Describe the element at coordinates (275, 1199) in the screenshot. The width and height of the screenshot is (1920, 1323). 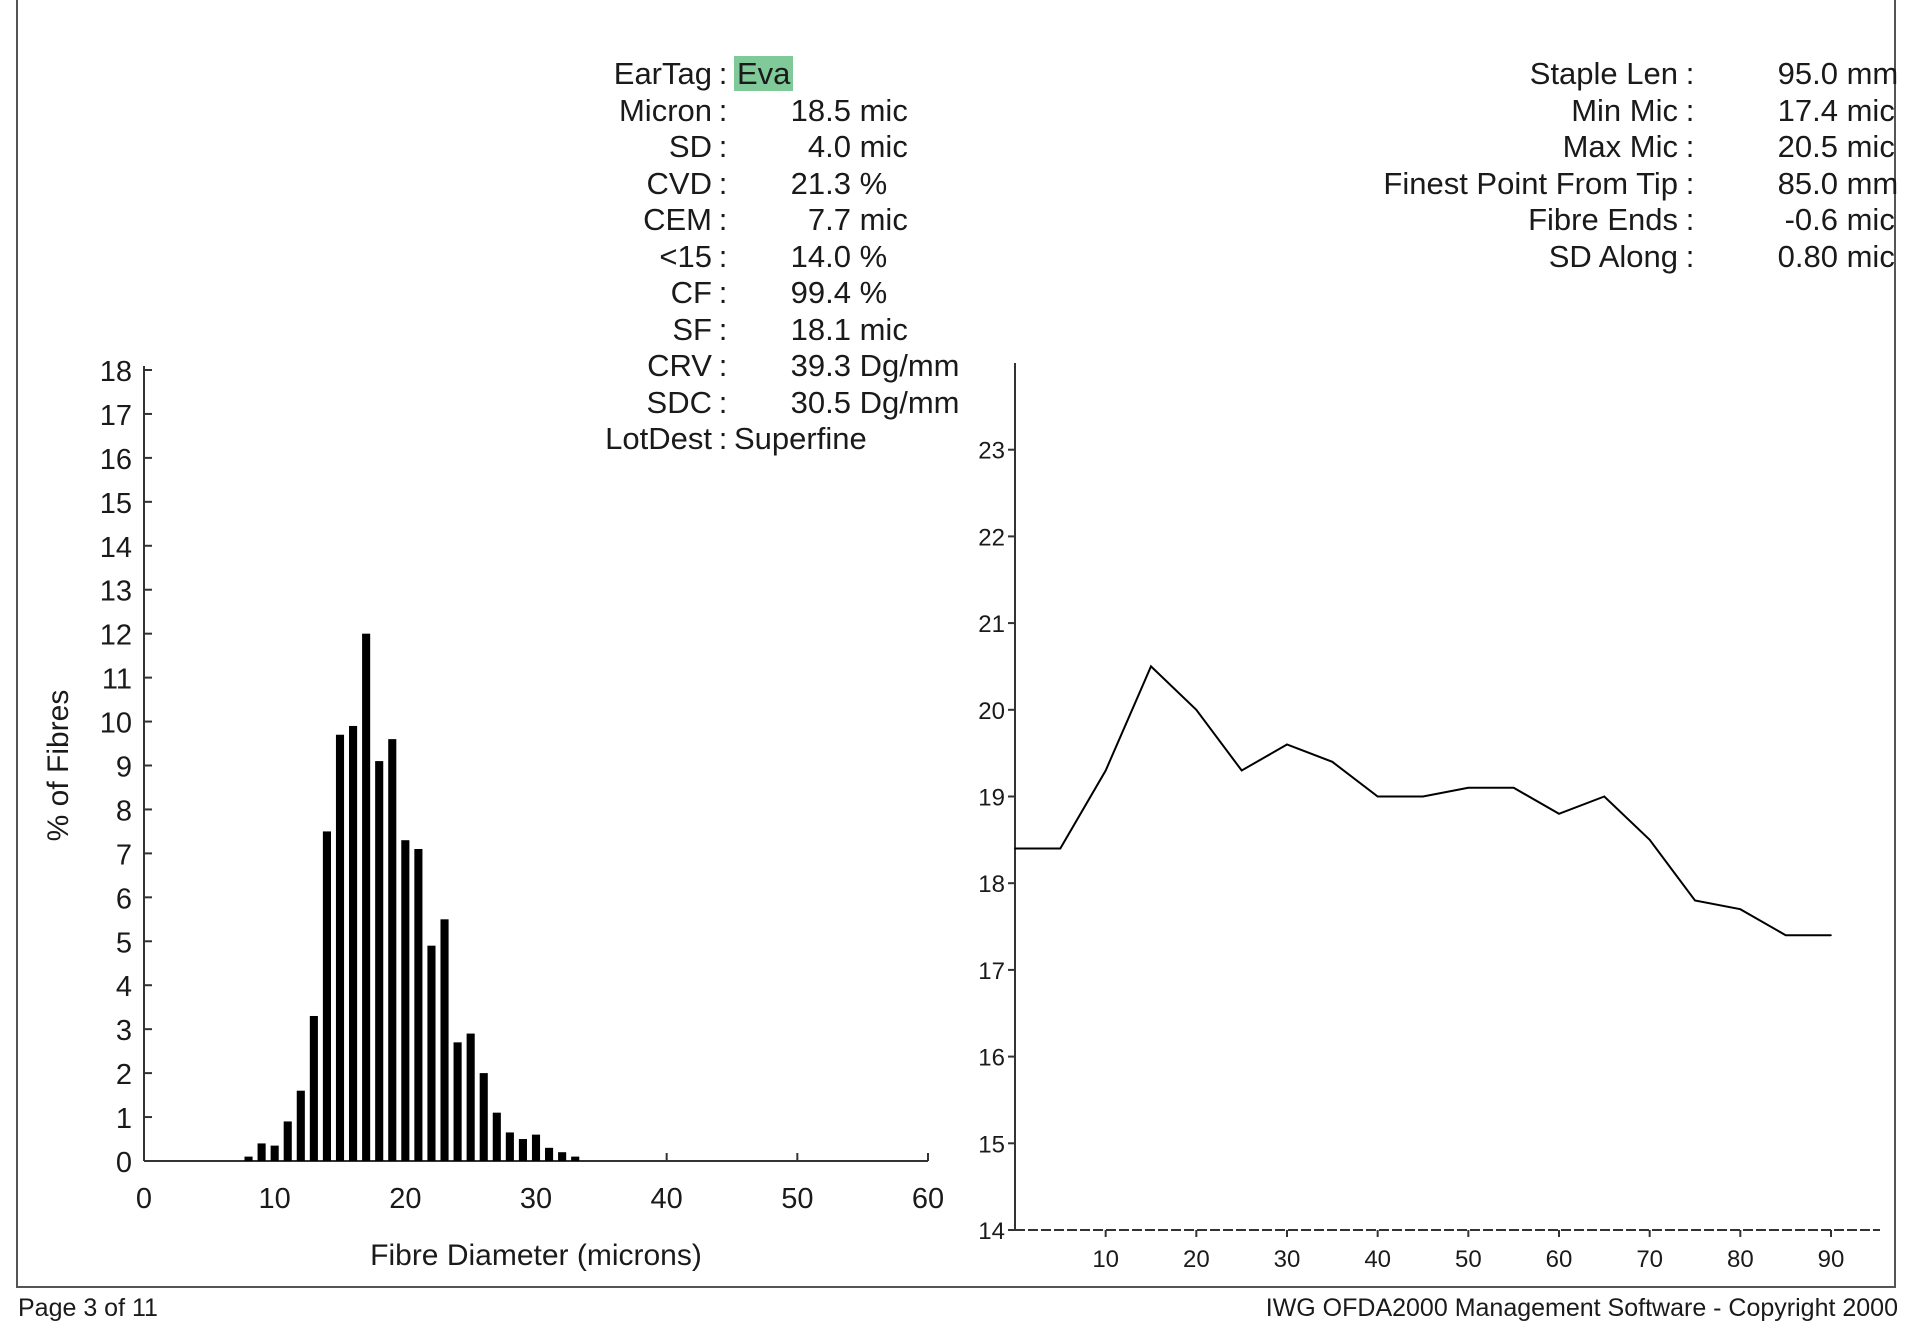
I see `histogram-x-tick-label: 10` at that location.